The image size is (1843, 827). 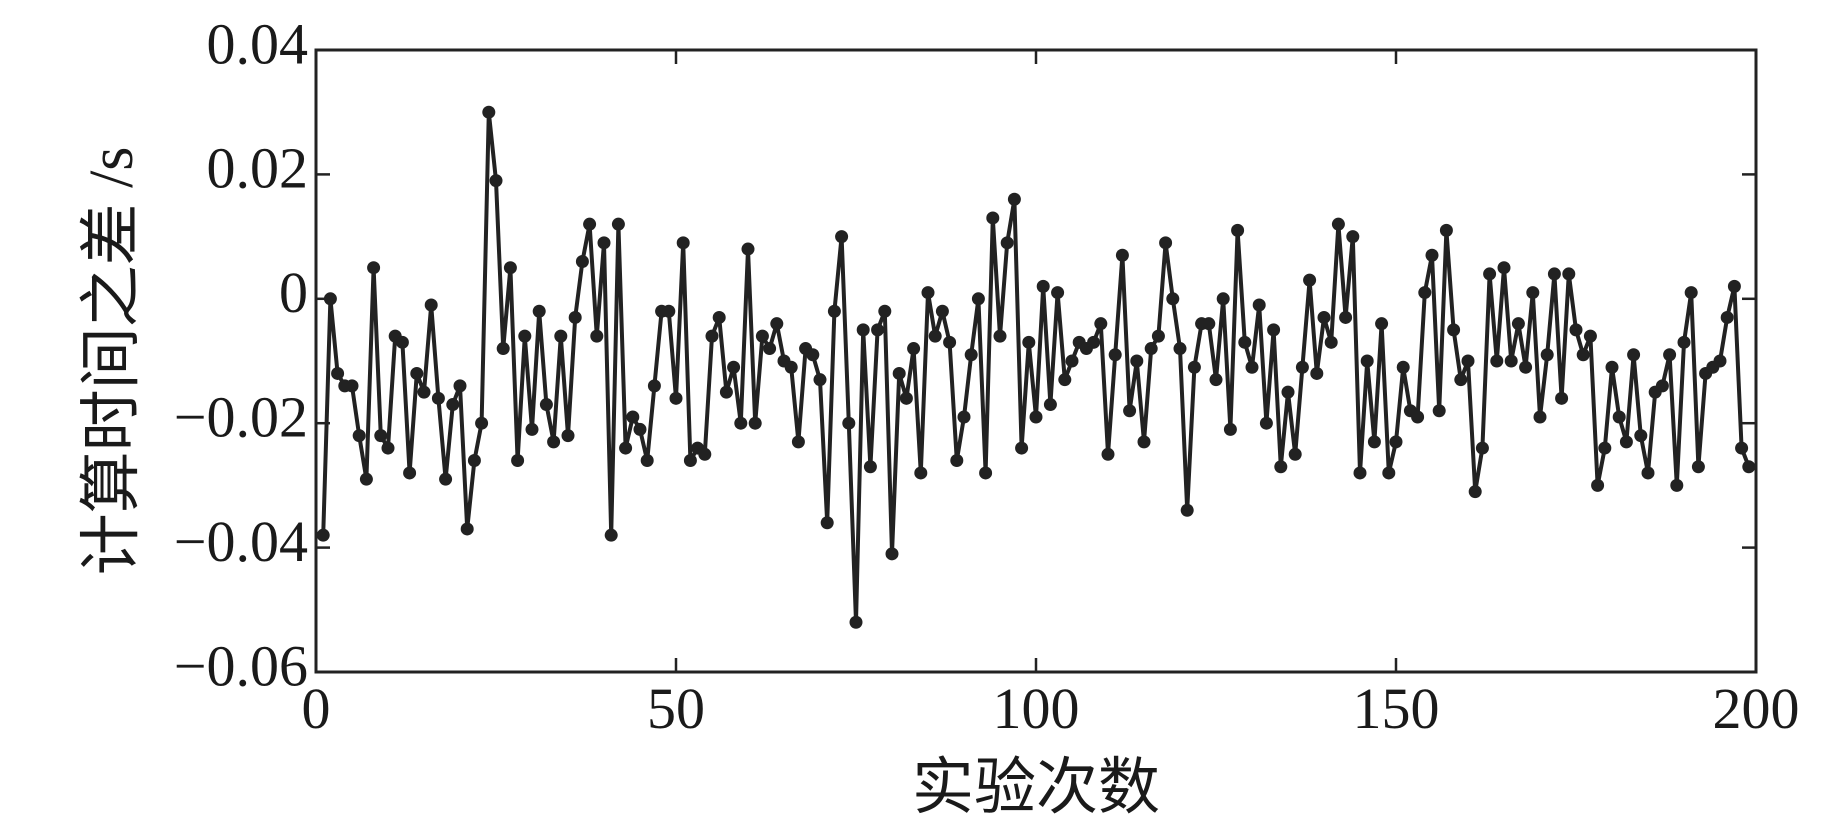 What do you see at coordinates (258, 43) in the screenshot?
I see `y-tick-label: 0.04` at bounding box center [258, 43].